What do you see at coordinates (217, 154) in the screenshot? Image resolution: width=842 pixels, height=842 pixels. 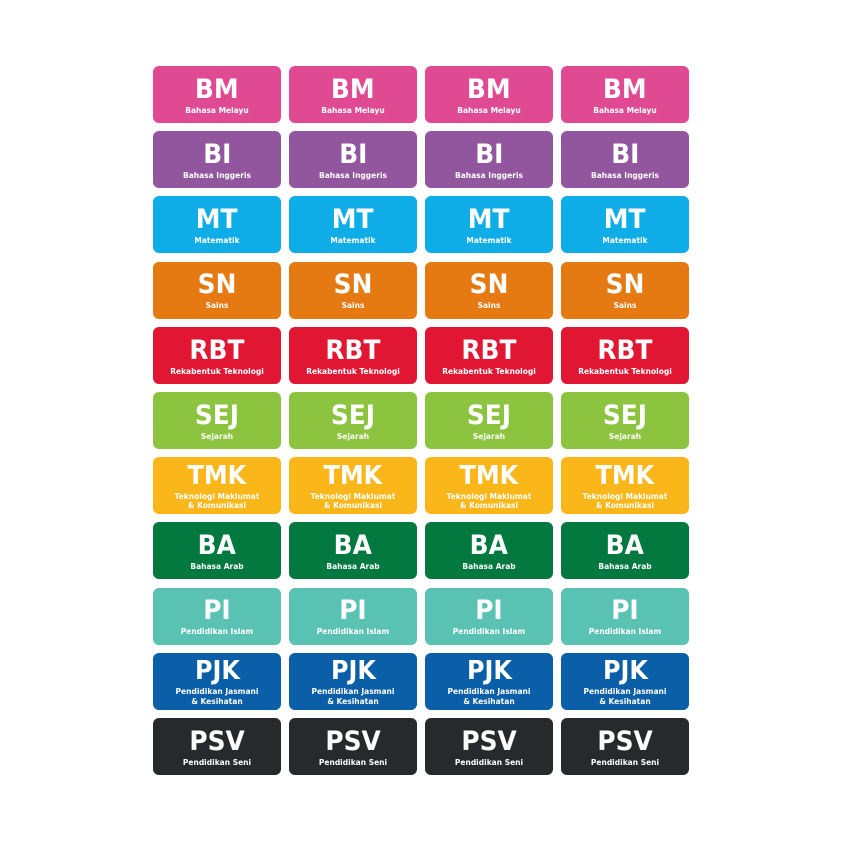 I see `subject-code: BI` at bounding box center [217, 154].